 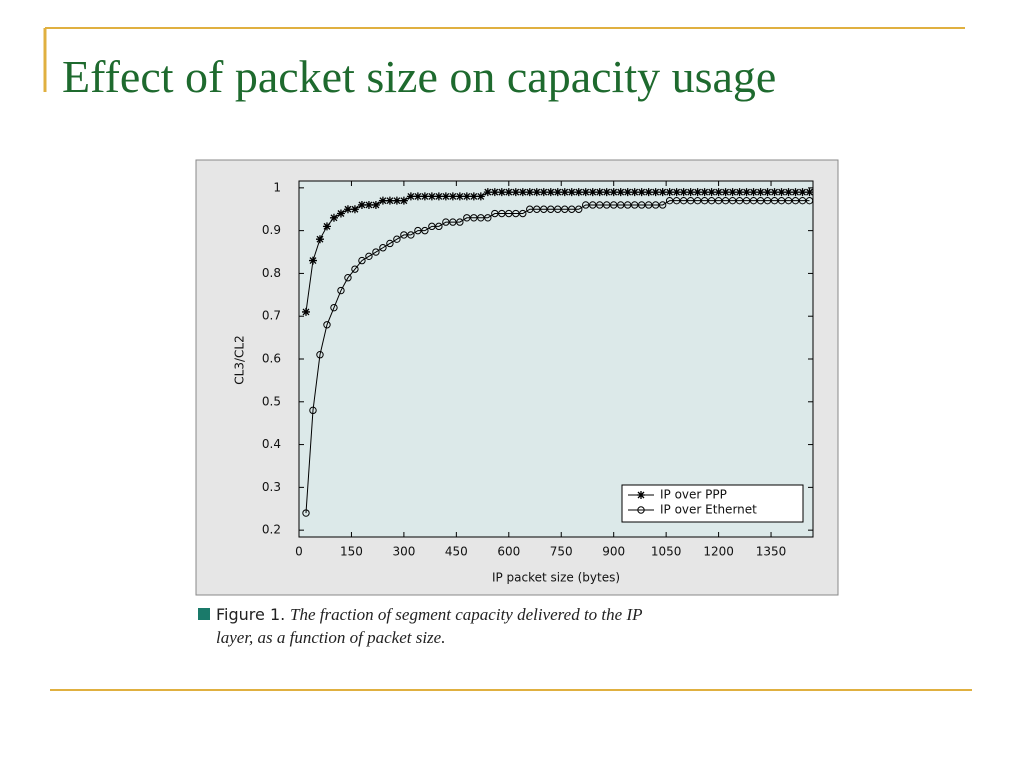 What do you see at coordinates (419, 76) in the screenshot?
I see `slide-title: Effect of packet size on capacity usage` at bounding box center [419, 76].